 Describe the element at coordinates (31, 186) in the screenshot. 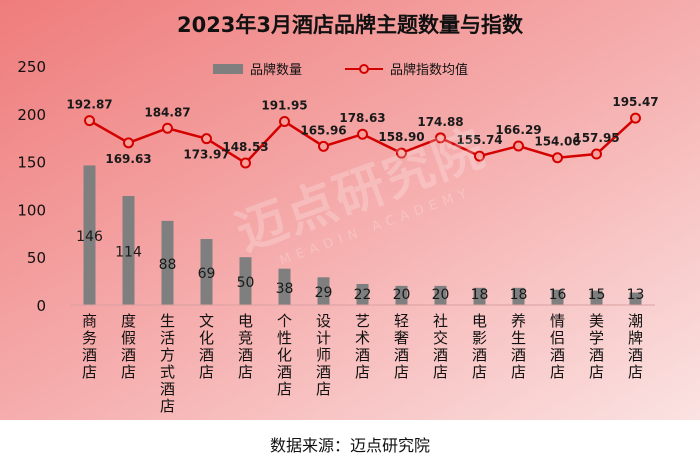

I see `y-axis: 0 50 100 150 200 250` at that location.